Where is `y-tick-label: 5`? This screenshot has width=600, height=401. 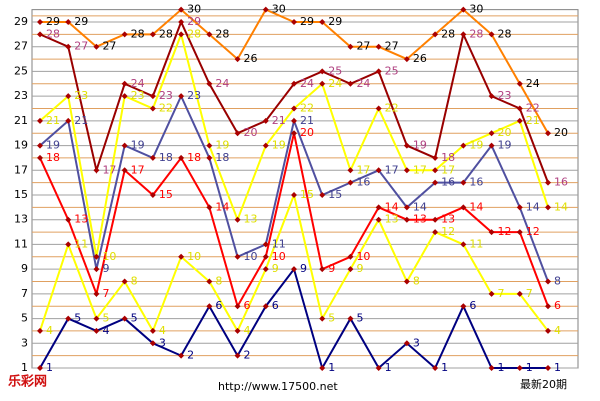 y-tick-label: 5 is located at coordinates (24, 318).